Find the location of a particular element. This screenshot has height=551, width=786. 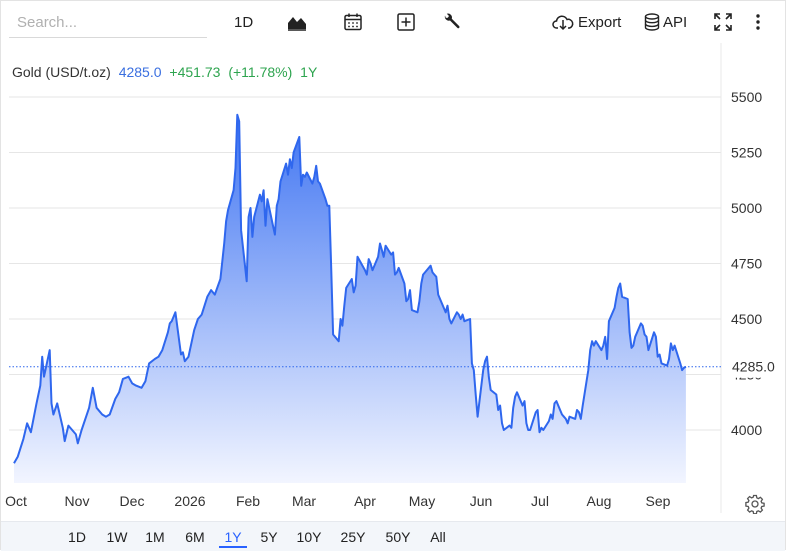

x-tick-label: Nov is located at coordinates (77, 501).